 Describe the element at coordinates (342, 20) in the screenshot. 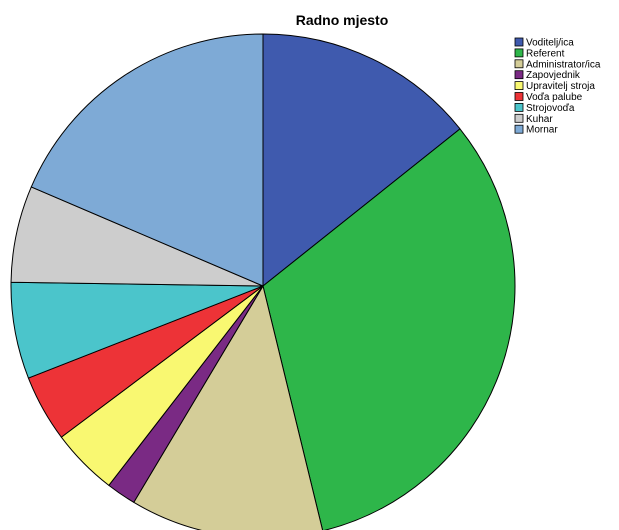

I see `chart-title: Radno mjesto` at that location.